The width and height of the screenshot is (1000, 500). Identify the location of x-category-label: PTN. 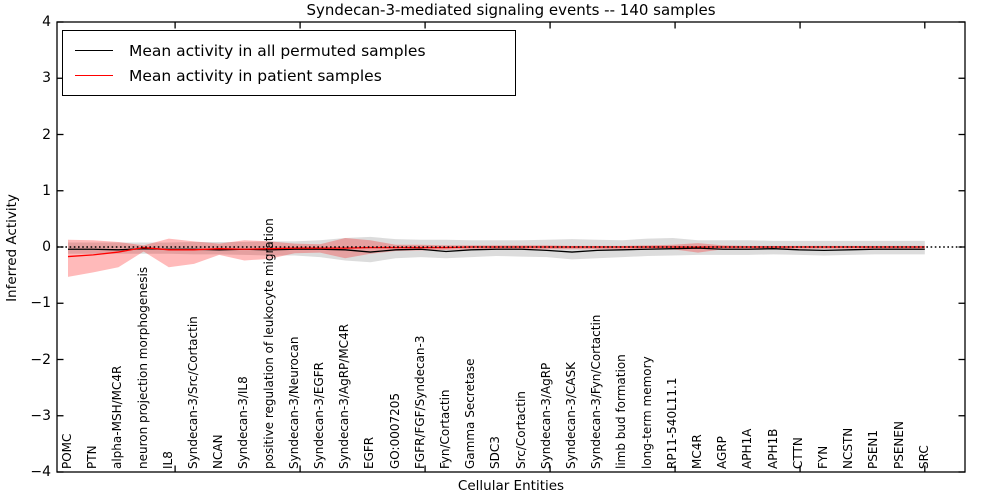
(92, 457).